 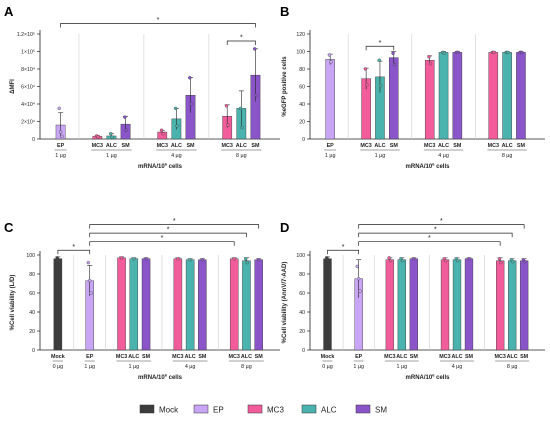 I want to click on y-tick-label: 1.2×10⁵, so click(x=26, y=35).